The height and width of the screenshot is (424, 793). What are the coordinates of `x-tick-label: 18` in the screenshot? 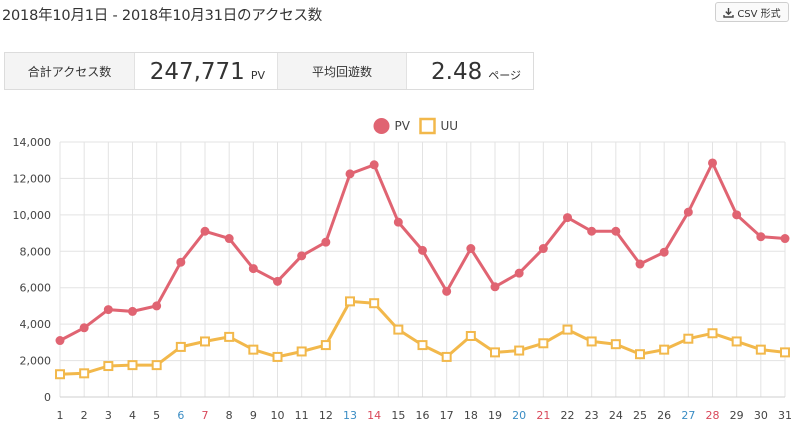 It's located at (471, 415).